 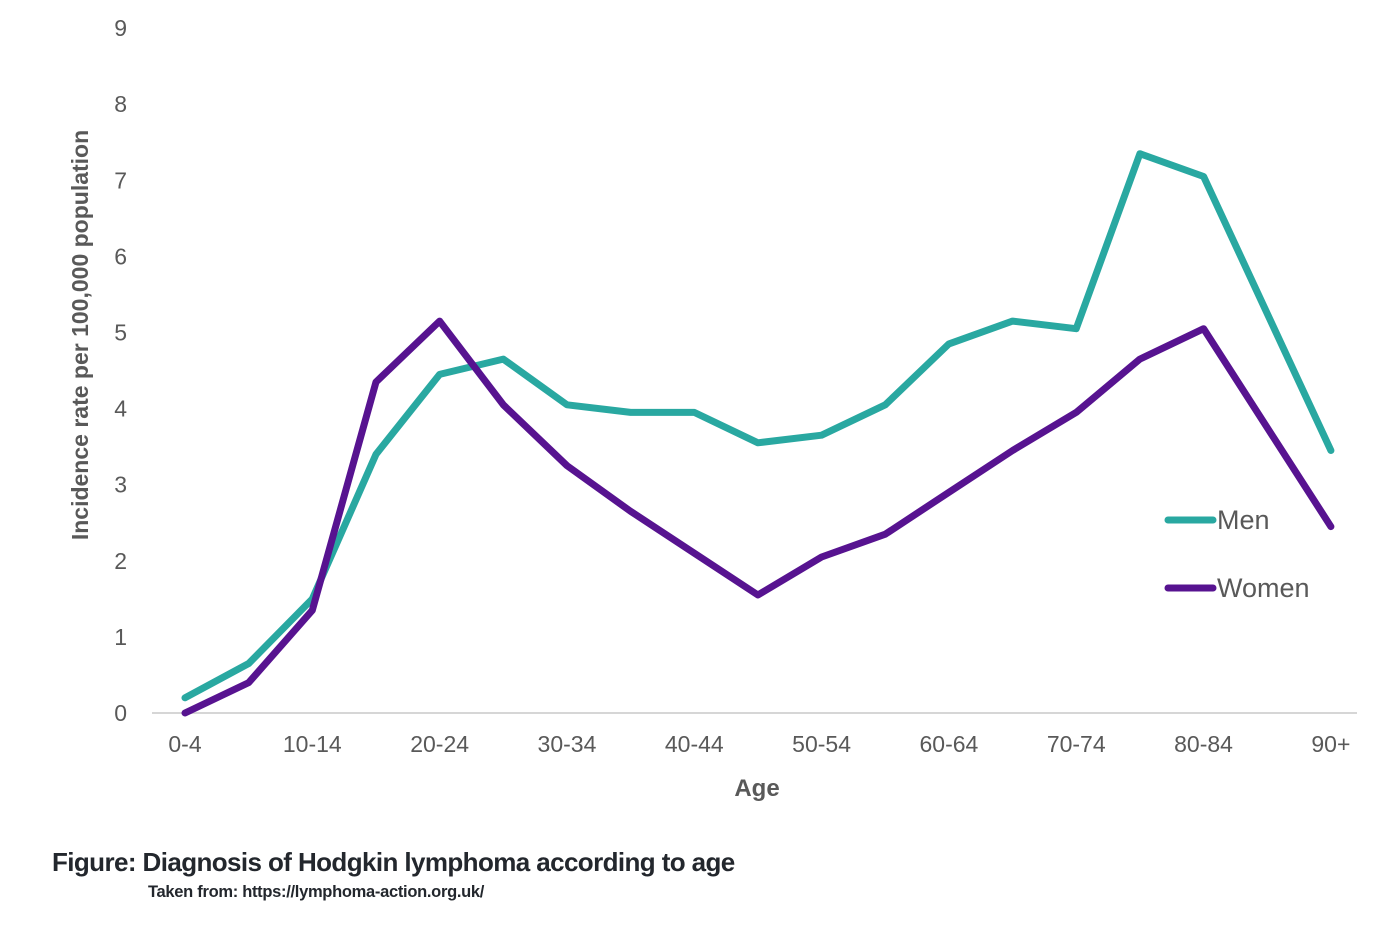 I want to click on y-axis-tick-label: 2, so click(x=120, y=561).